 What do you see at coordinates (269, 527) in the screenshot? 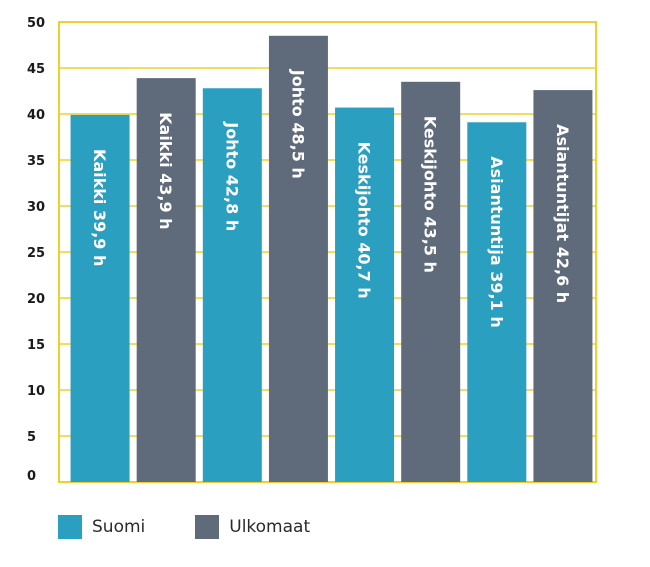
I see `legend-label-ulkomaat: Ulkomaat` at bounding box center [269, 527].